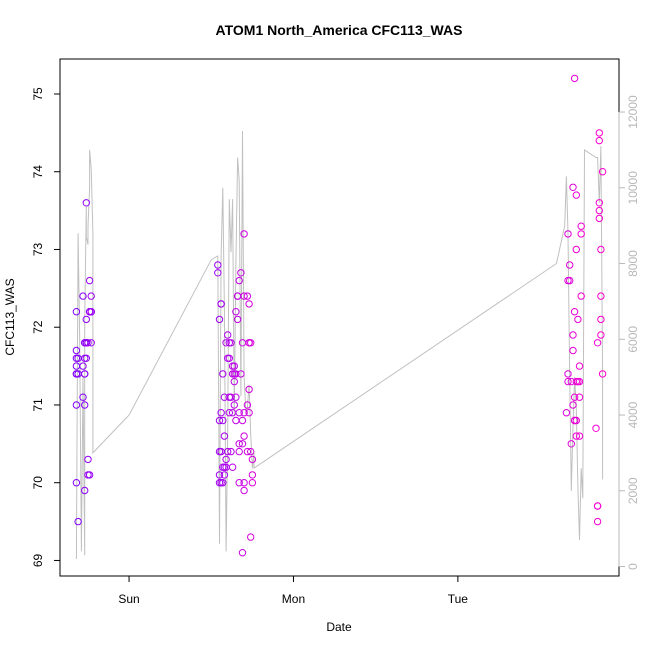 The width and height of the screenshot is (650, 650). What do you see at coordinates (38, 94) in the screenshot?
I see `y-tick-label-left: 75` at bounding box center [38, 94].